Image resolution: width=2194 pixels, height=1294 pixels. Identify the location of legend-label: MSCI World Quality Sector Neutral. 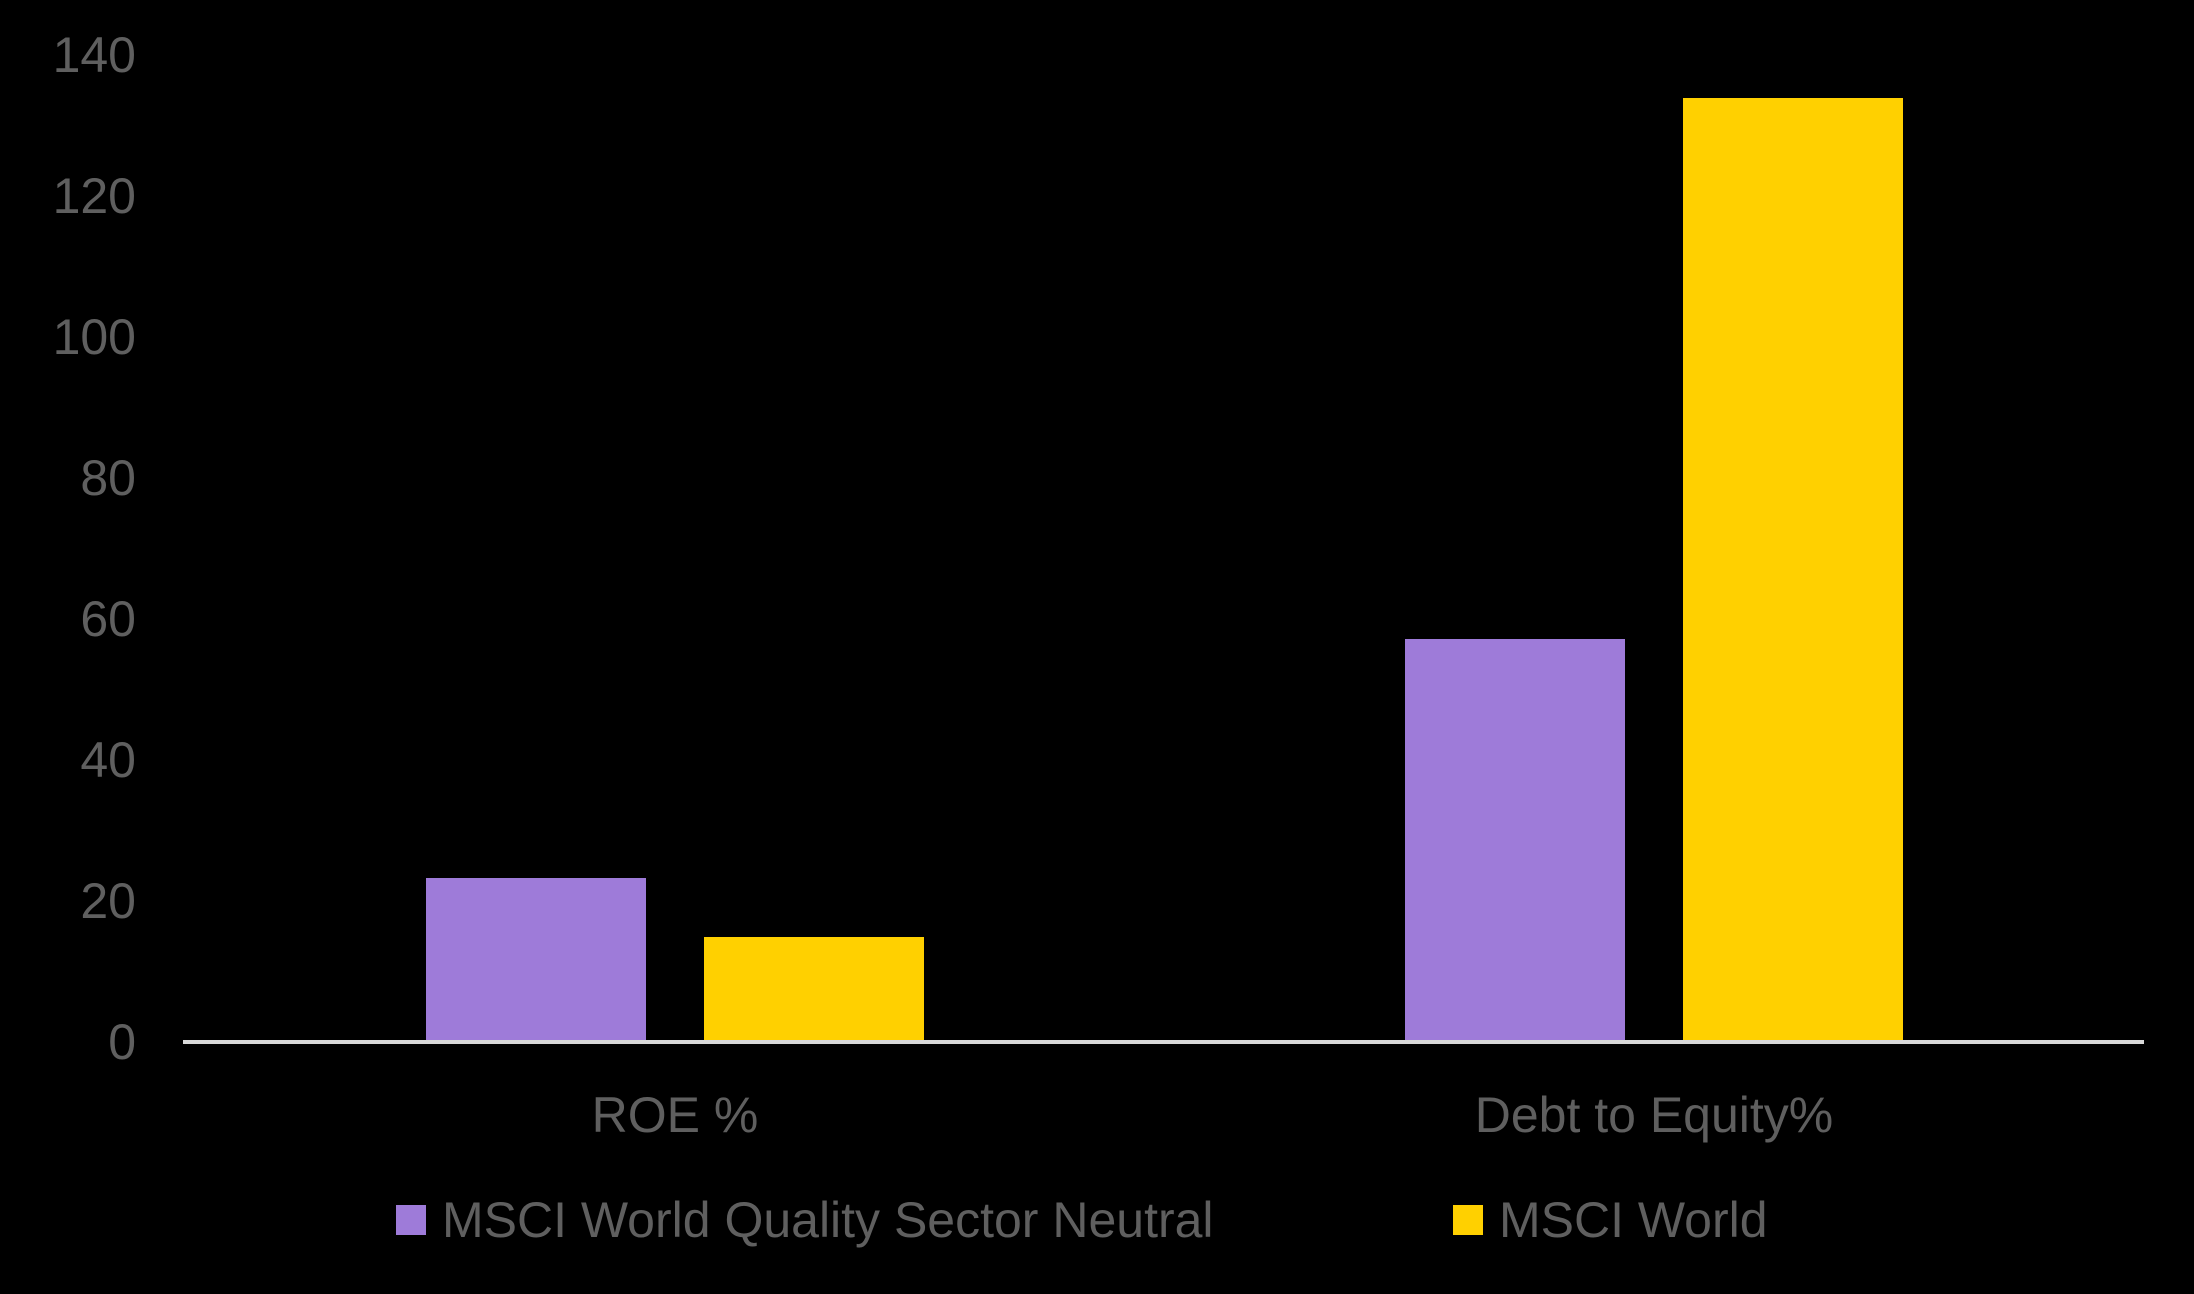
(828, 1220).